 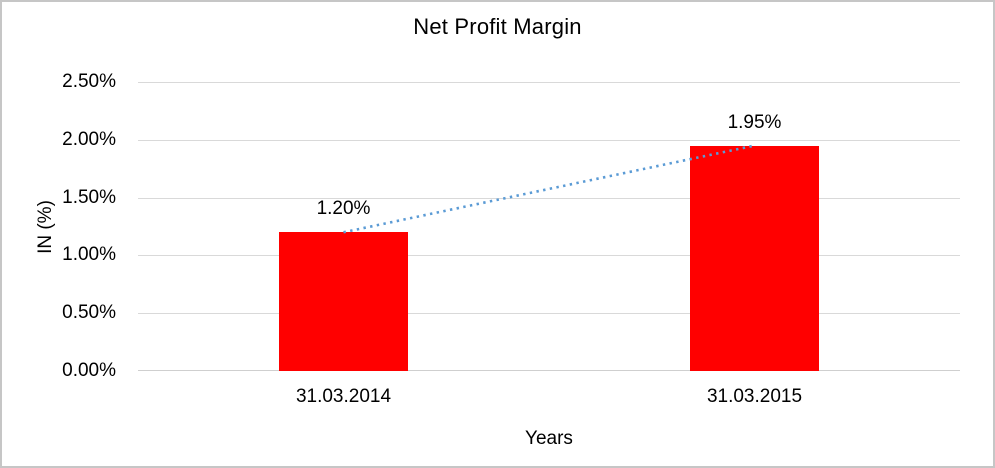 I want to click on bar-31.03.2015, so click(x=754, y=258).